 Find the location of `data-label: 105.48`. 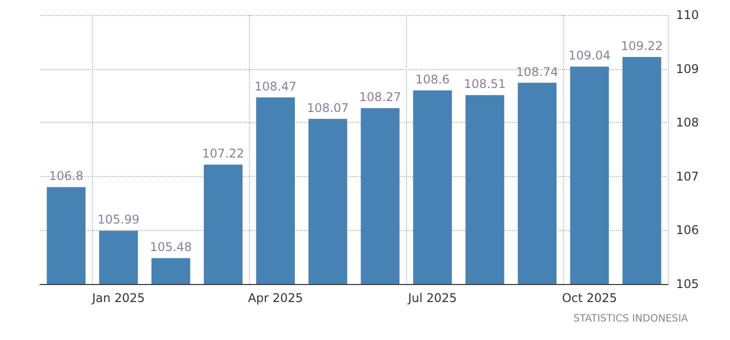

data-label: 105.48 is located at coordinates (171, 247).